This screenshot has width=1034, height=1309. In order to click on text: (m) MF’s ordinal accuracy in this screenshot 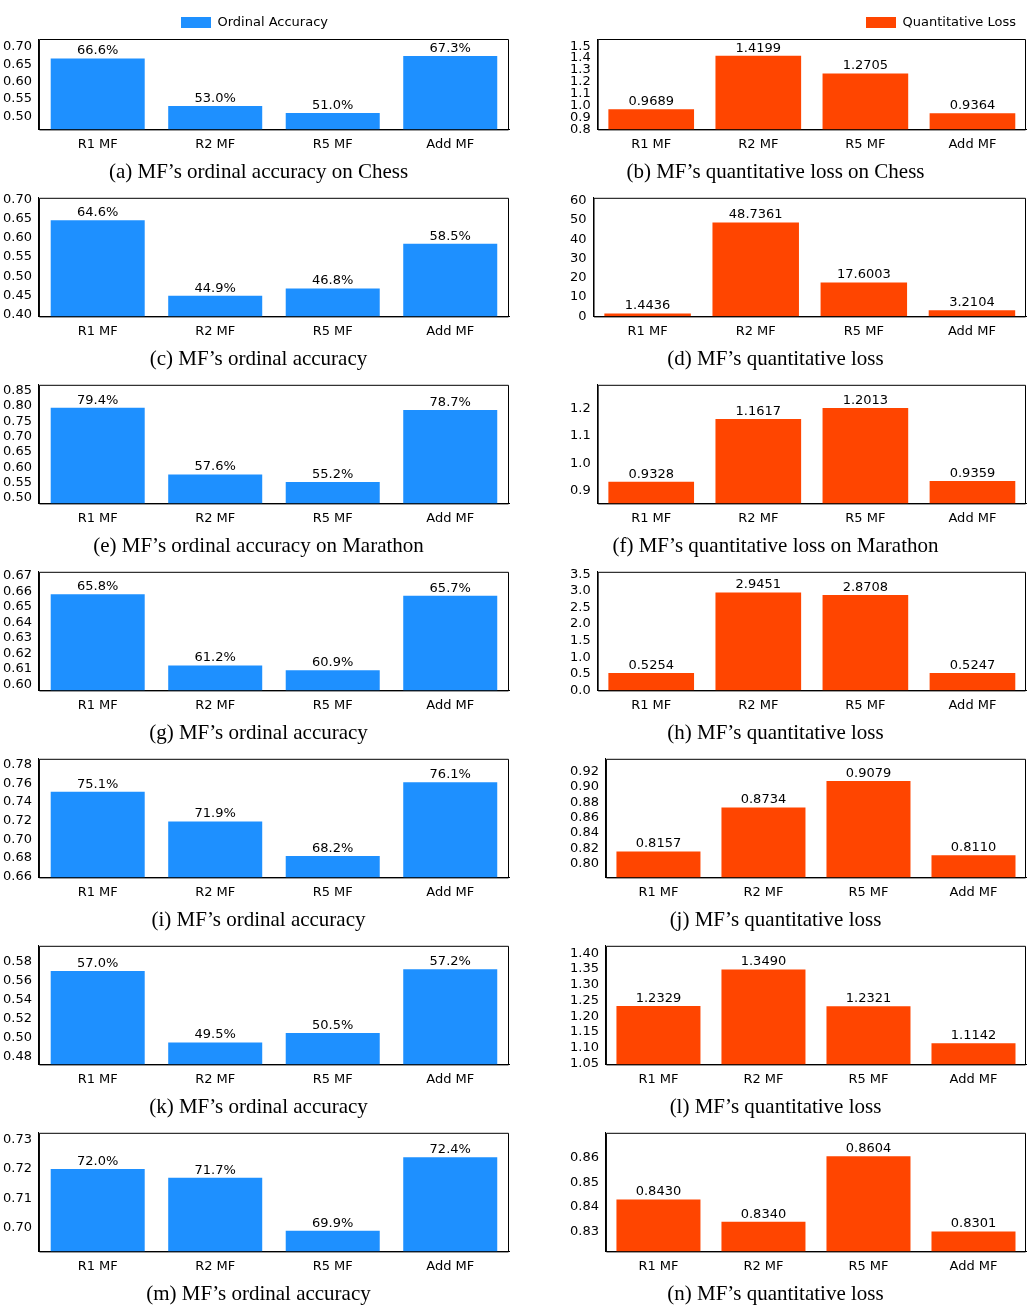, I will do `click(258, 1293)`.